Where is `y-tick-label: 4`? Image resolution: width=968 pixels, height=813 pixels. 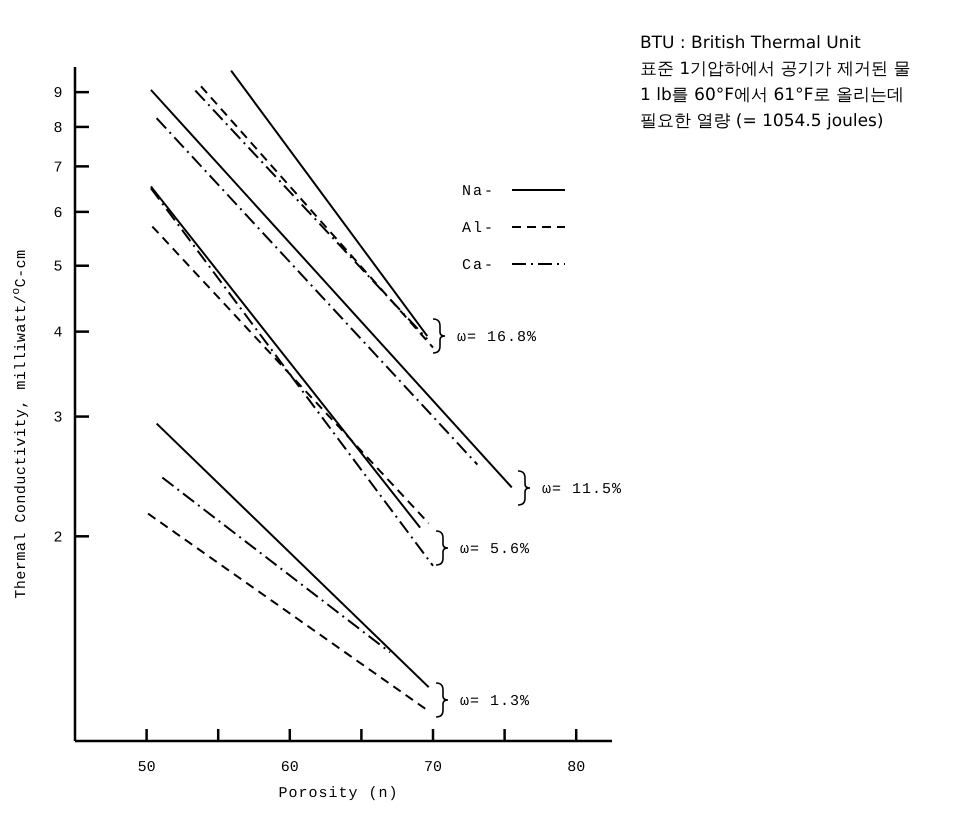 y-tick-label: 4 is located at coordinates (58, 333).